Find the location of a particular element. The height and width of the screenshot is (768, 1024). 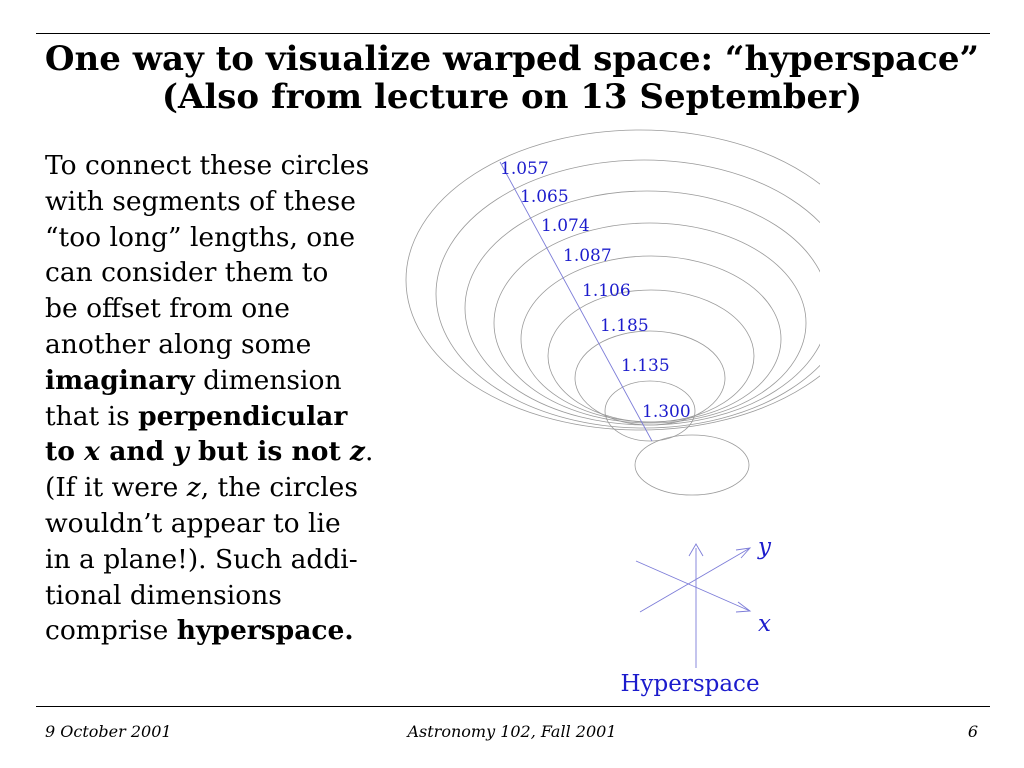

body-text-run: , the circles is located at coordinates (279, 488).